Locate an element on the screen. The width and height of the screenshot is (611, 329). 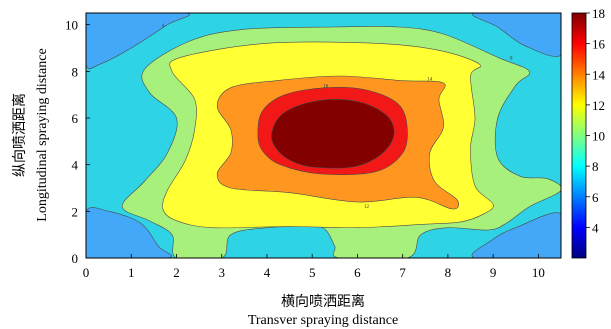
x-axis-title-cn: 横向喷洒距离 is located at coordinates (323, 301).